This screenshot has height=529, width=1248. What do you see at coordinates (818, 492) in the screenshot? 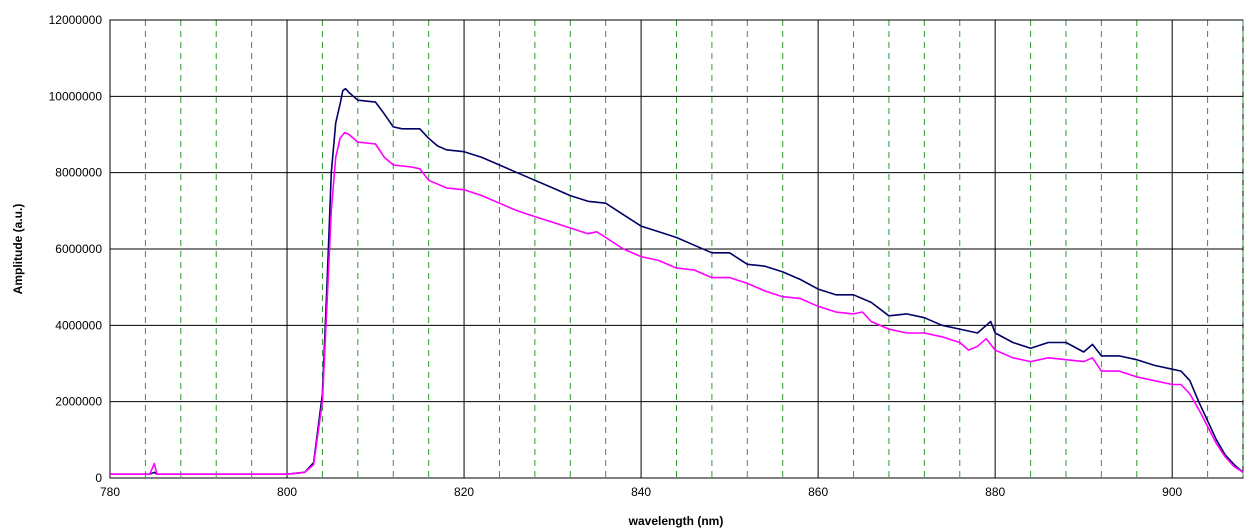
I see `x-tick-label: 860` at bounding box center [818, 492].